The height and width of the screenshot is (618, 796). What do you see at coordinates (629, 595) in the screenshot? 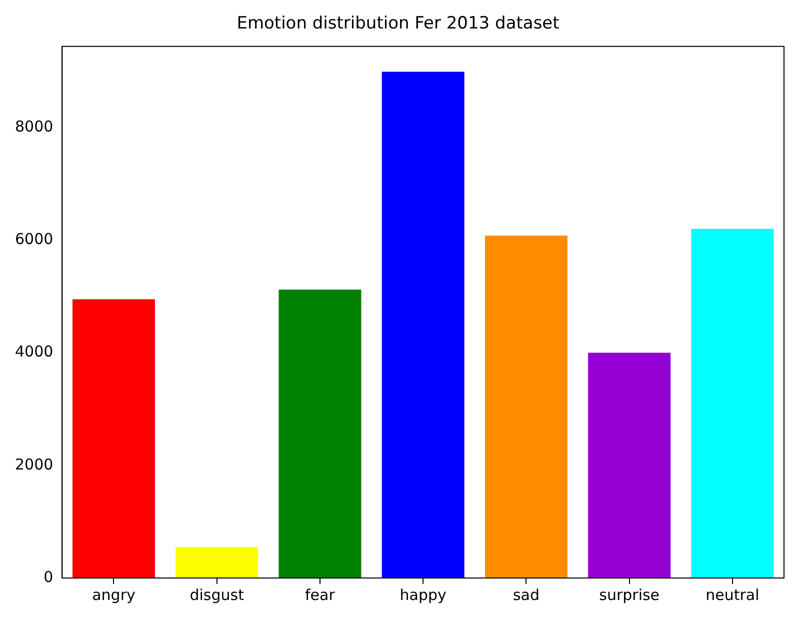
I see `x-tick-label: surprise` at bounding box center [629, 595].